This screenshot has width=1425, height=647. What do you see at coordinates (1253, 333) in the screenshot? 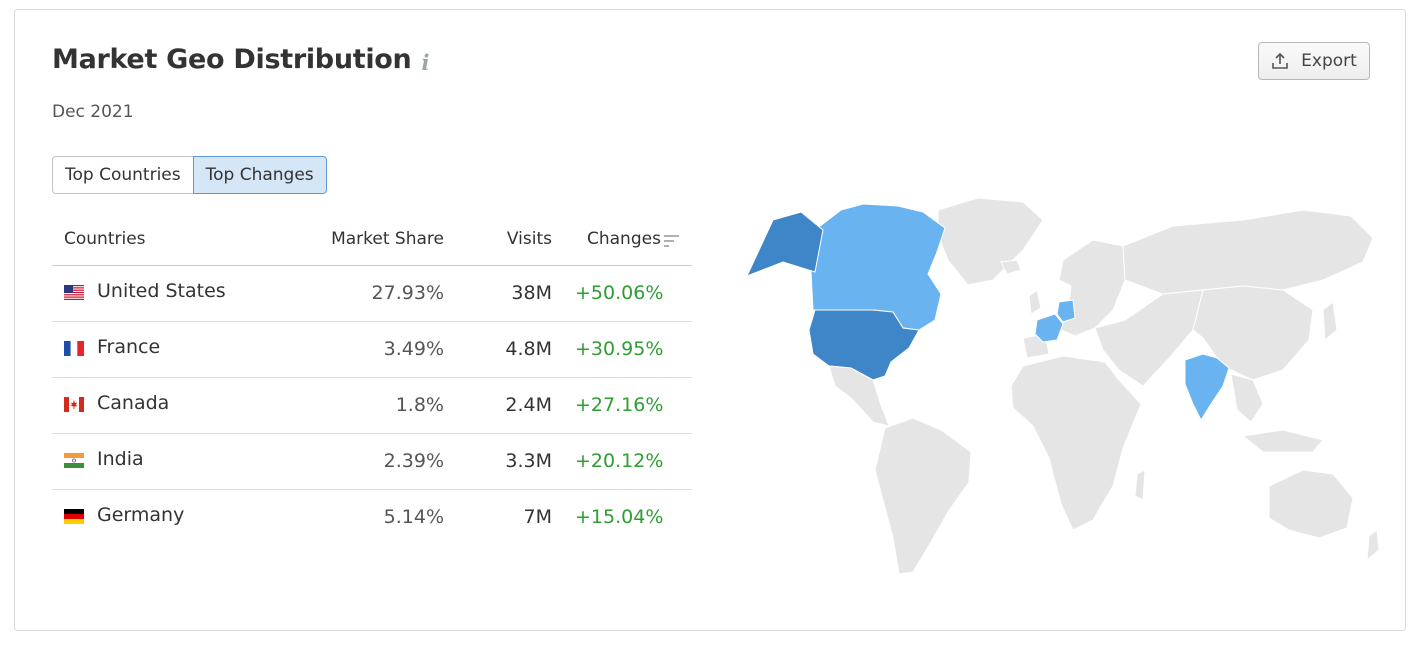
I see `map-region-china` at bounding box center [1253, 333].